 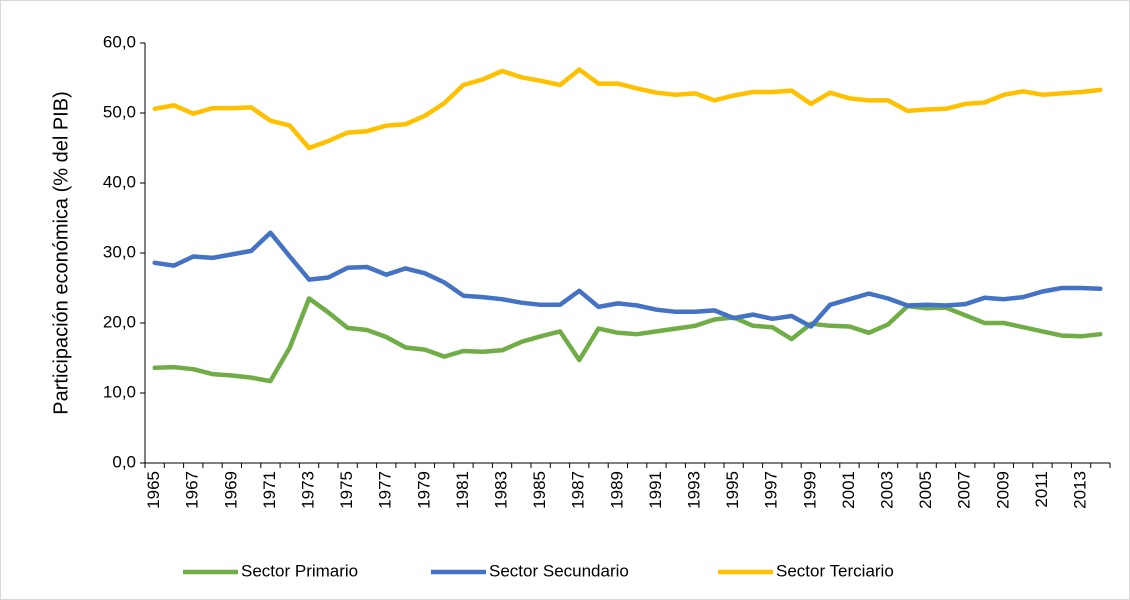 What do you see at coordinates (423, 490) in the screenshot?
I see `x-tick-label: 1979` at bounding box center [423, 490].